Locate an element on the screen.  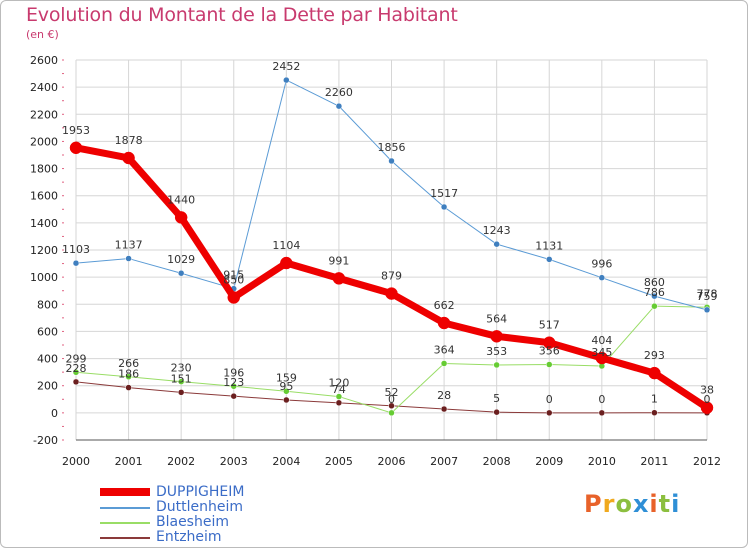
data-label-duppigheim: 404 is located at coordinates (601, 340).